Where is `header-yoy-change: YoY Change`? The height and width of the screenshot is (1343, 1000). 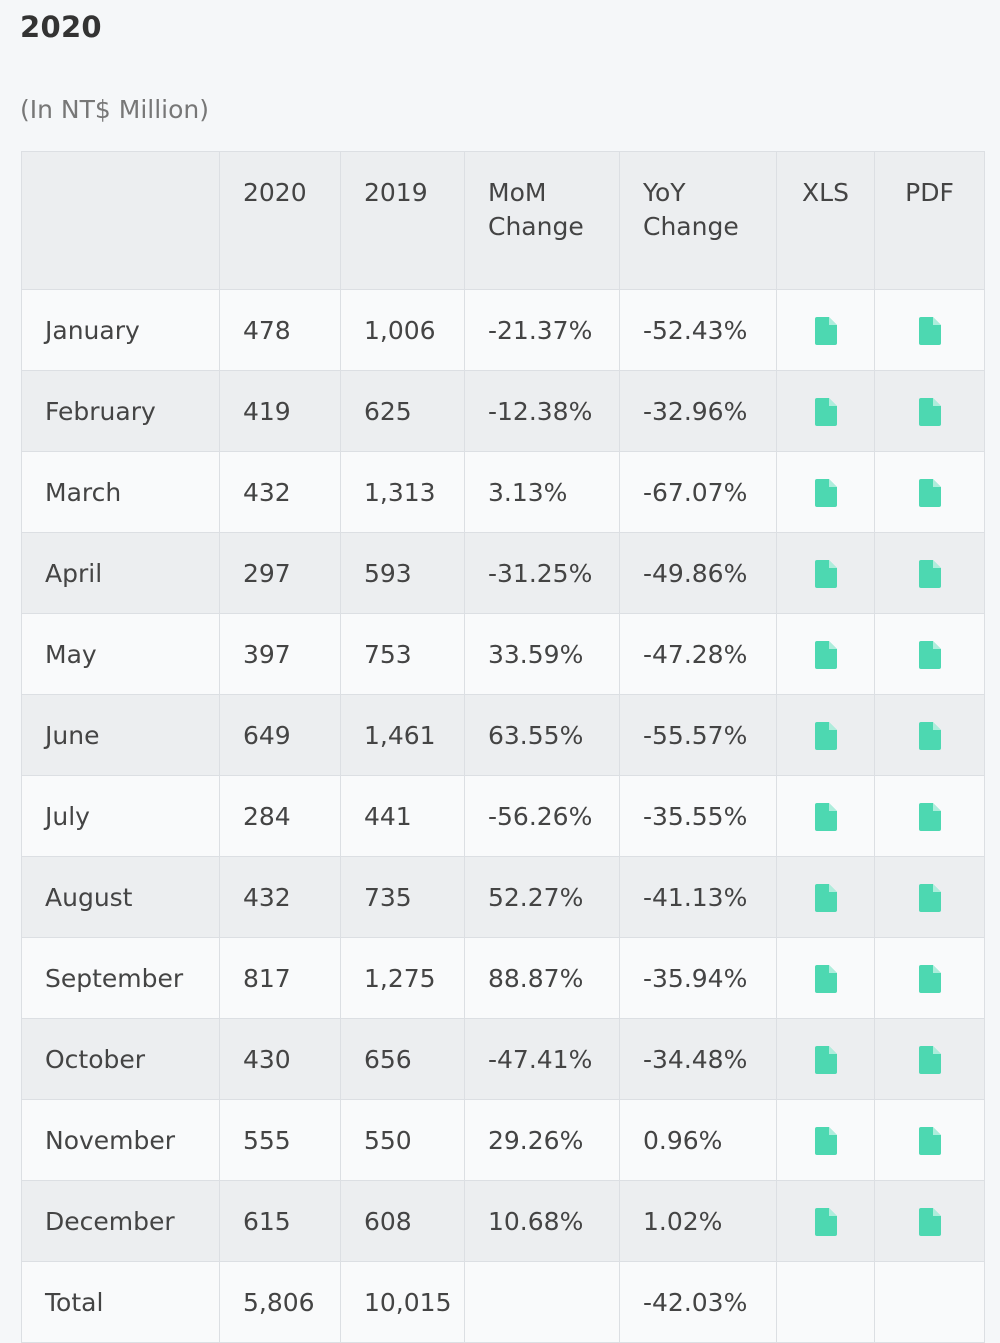 header-yoy-change: YoY Change is located at coordinates (698, 220).